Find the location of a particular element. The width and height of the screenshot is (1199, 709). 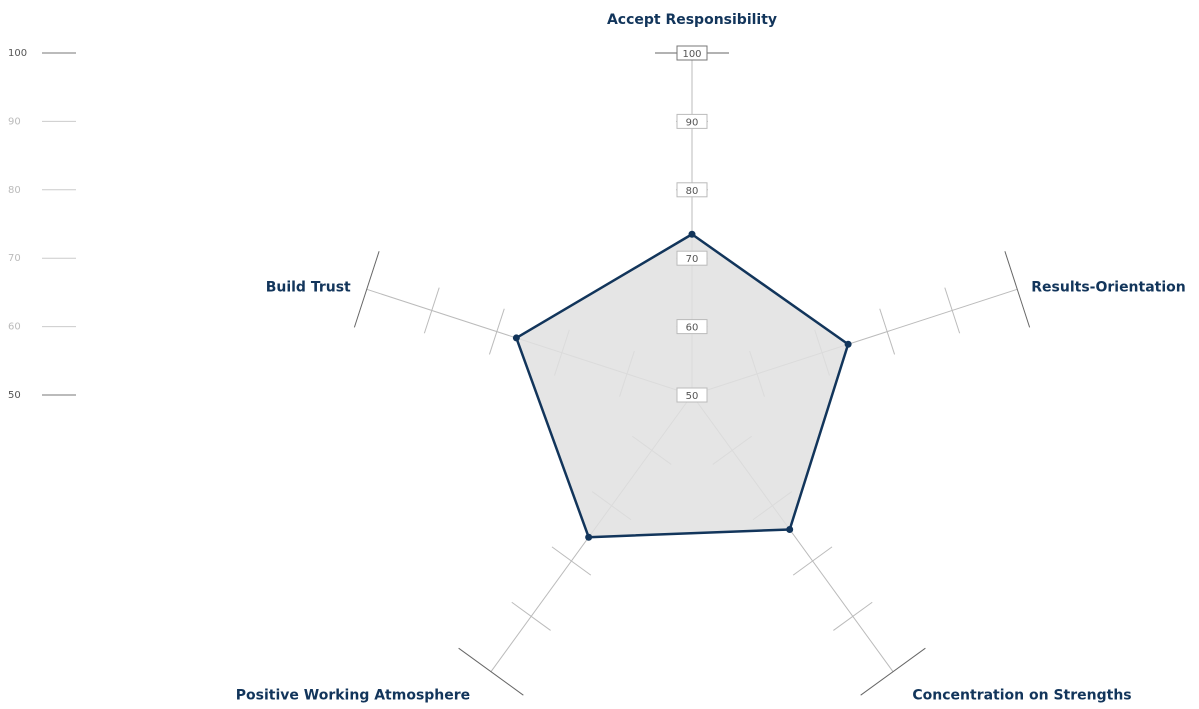

scale-label: 50 is located at coordinates (14, 395).